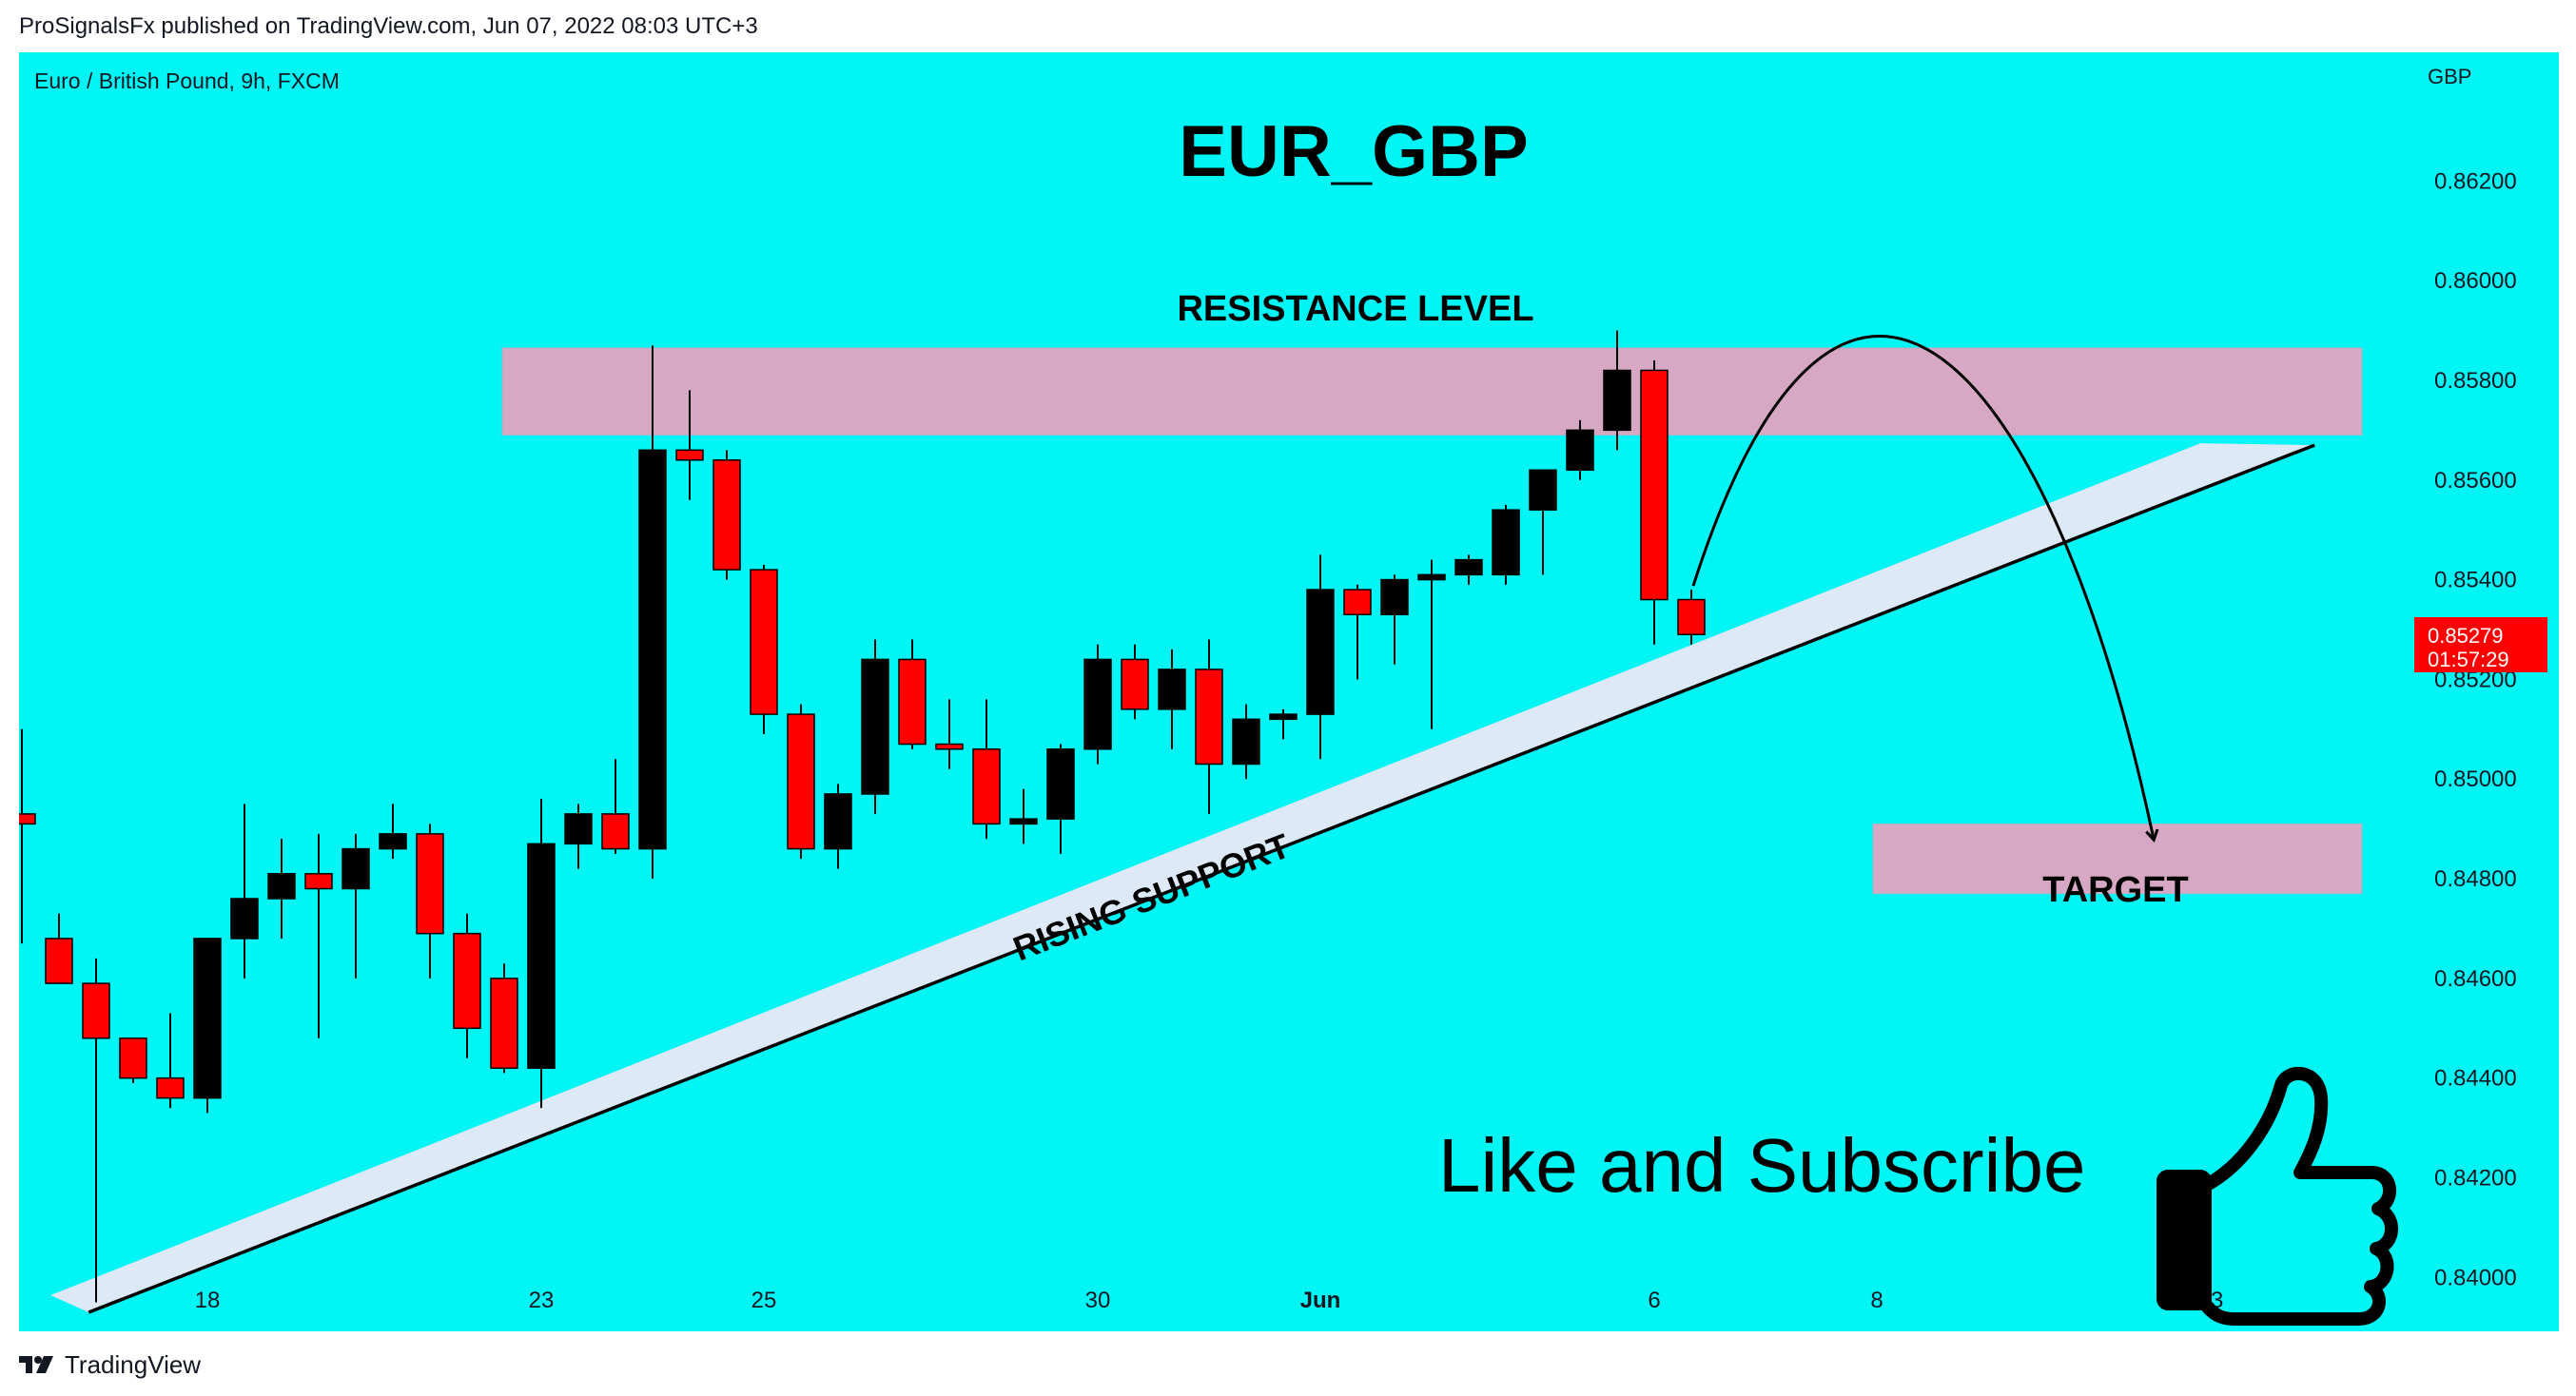 This screenshot has width=2576, height=1396. What do you see at coordinates (1761, 1165) in the screenshot?
I see `like-subscribe-text: Like and Subscribe` at bounding box center [1761, 1165].